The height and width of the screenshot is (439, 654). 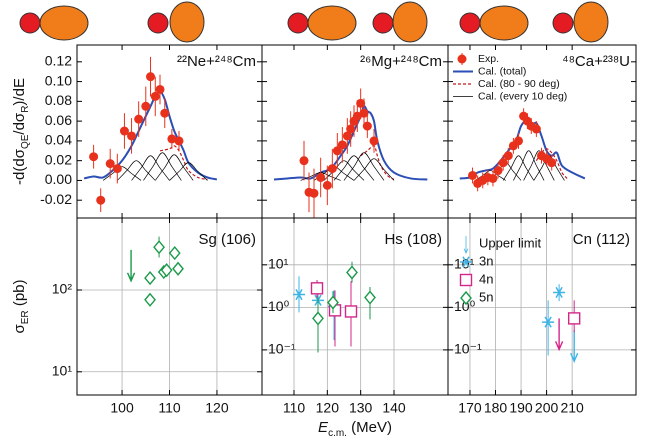 What do you see at coordinates (401, 61) in the screenshot?
I see `panel-label: ²⁶Mg+²⁴⁸Cm` at bounding box center [401, 61].